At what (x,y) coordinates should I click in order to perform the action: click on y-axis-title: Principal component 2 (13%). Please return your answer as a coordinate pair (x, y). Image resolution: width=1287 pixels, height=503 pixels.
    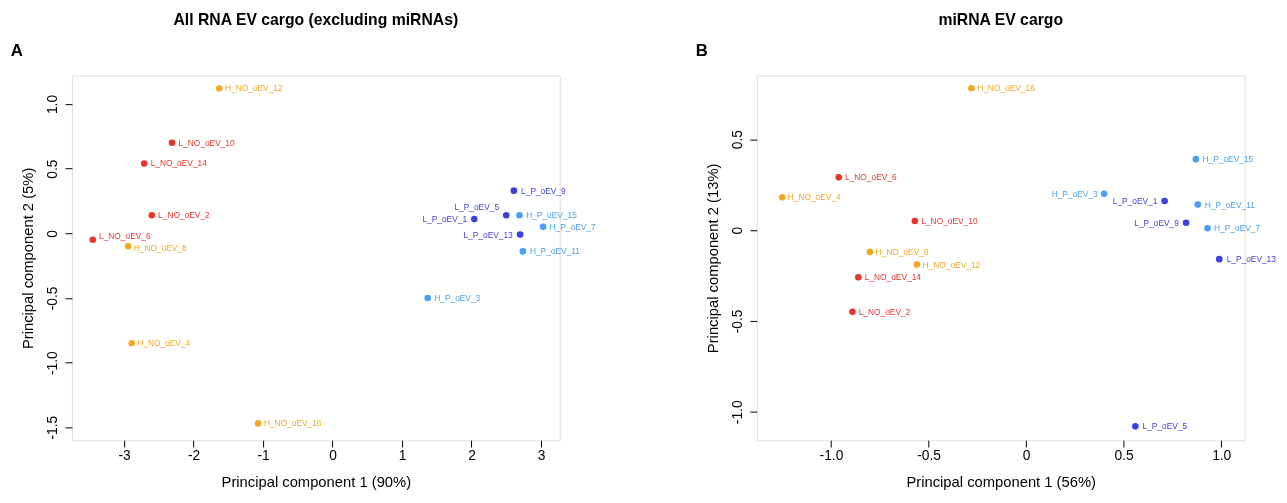
    Looking at the image, I should click on (712, 258).